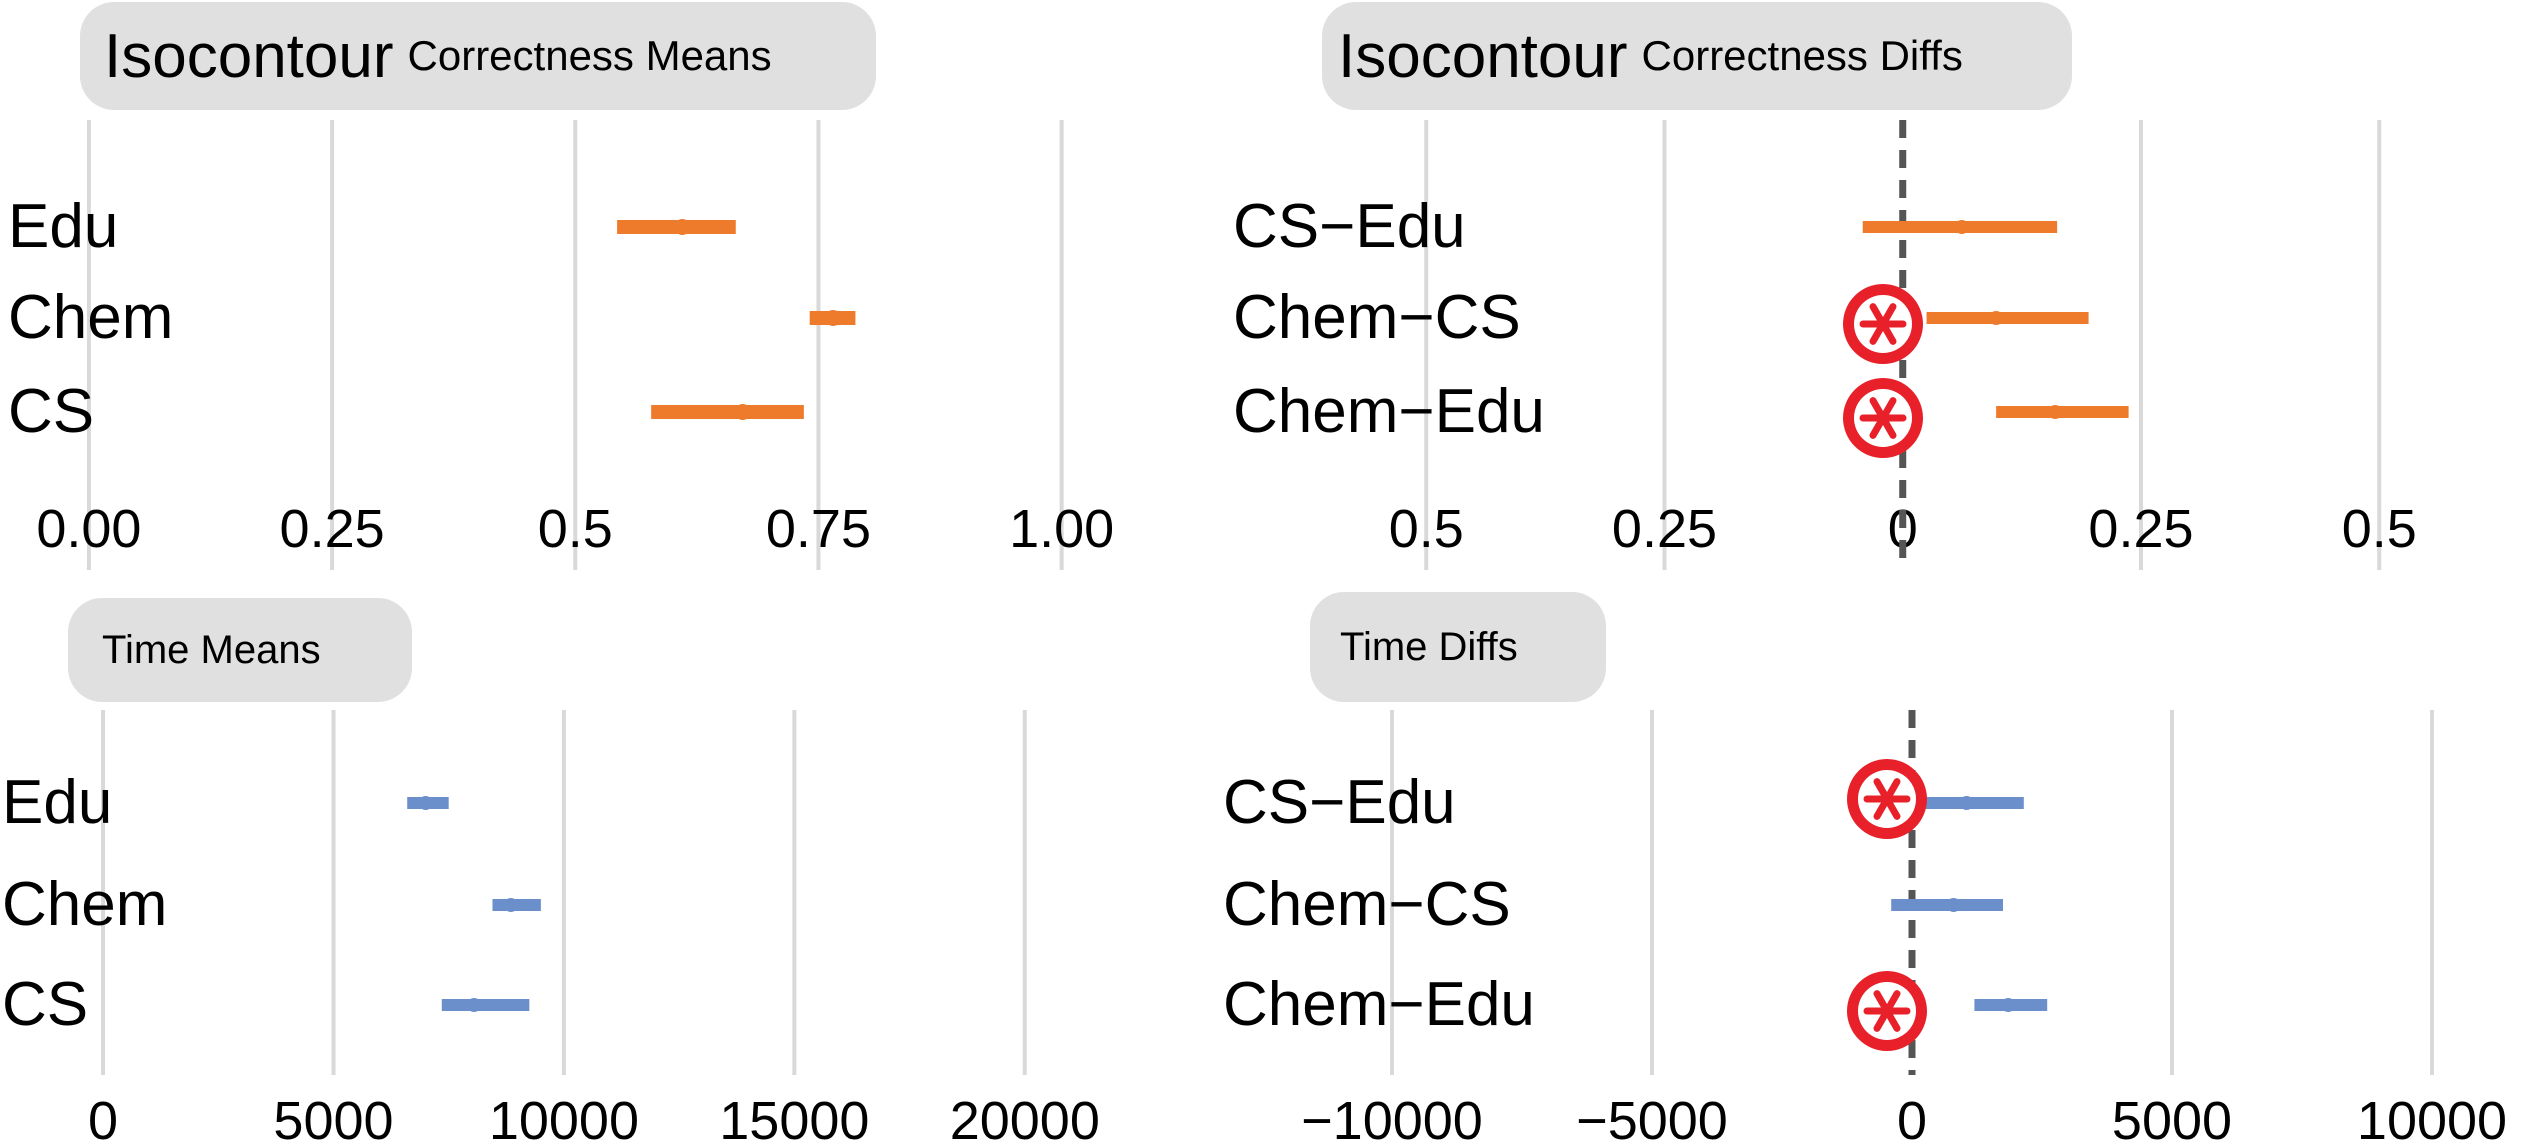 The height and width of the screenshot is (1144, 2522). Describe the element at coordinates (1652, 1117) in the screenshot. I see `tick-label: −5000` at that location.